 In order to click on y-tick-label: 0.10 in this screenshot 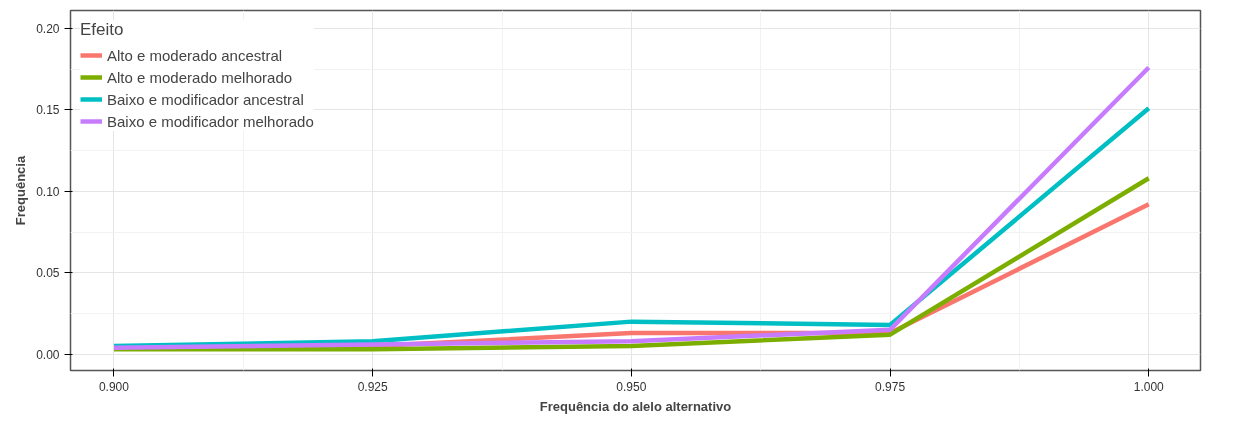, I will do `click(48, 191)`.